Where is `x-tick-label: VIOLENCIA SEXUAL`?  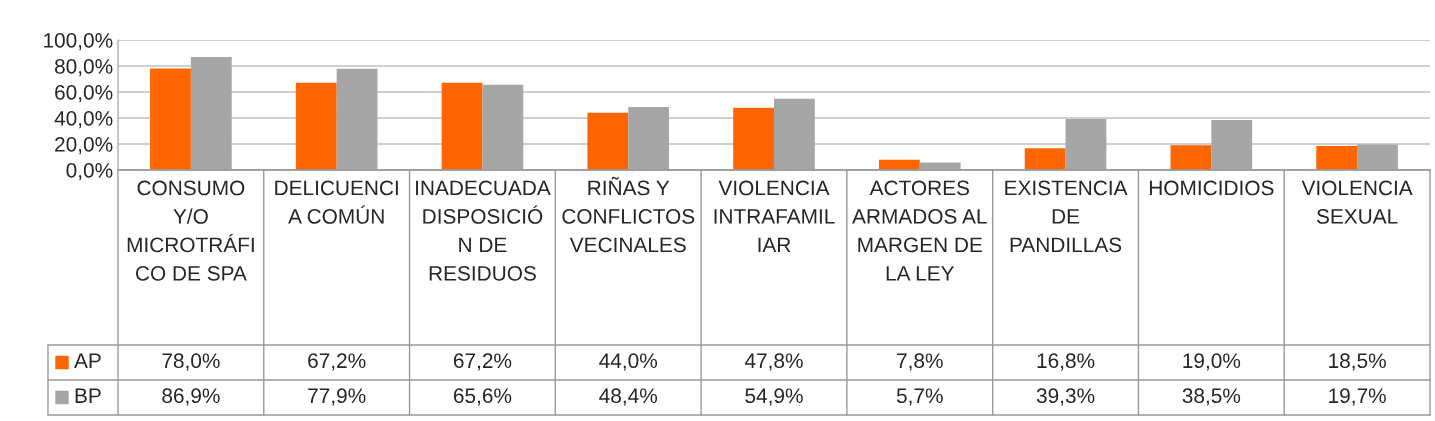 x-tick-label: VIOLENCIA SEXUAL is located at coordinates (1357, 202).